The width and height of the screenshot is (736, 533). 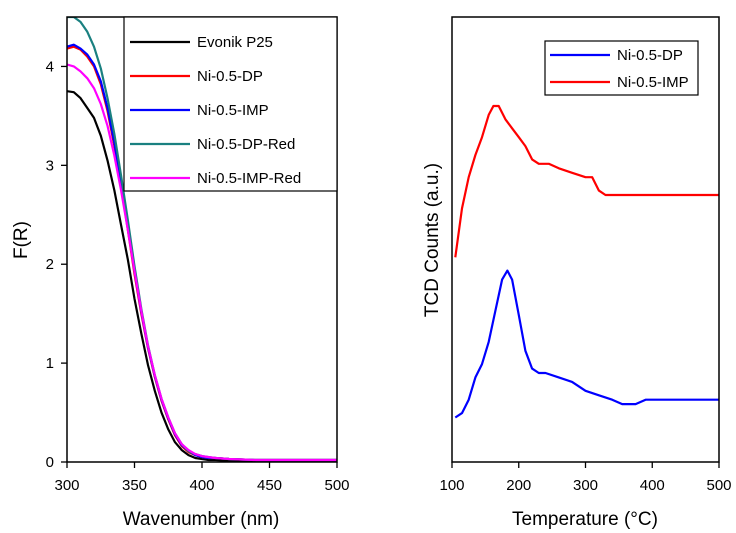 I want to click on y-axis-title: F(R), so click(x=21, y=240).